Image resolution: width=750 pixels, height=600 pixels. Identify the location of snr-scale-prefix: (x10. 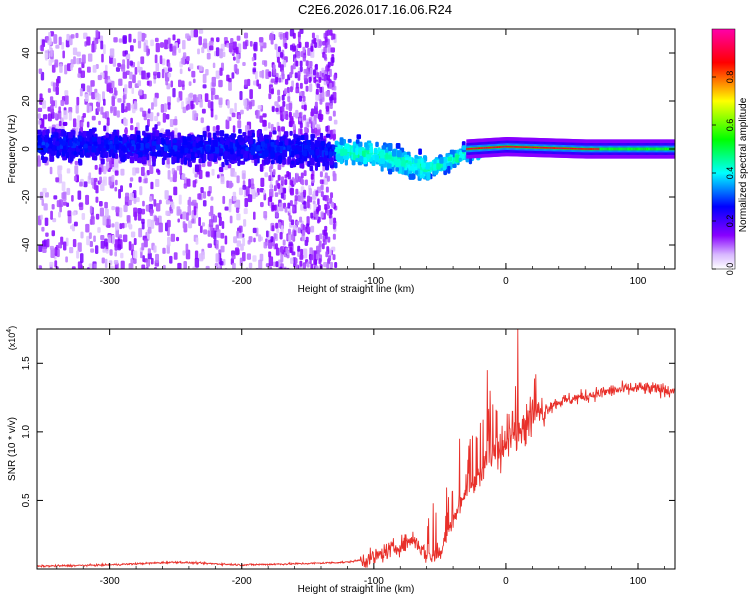
(12, 342).